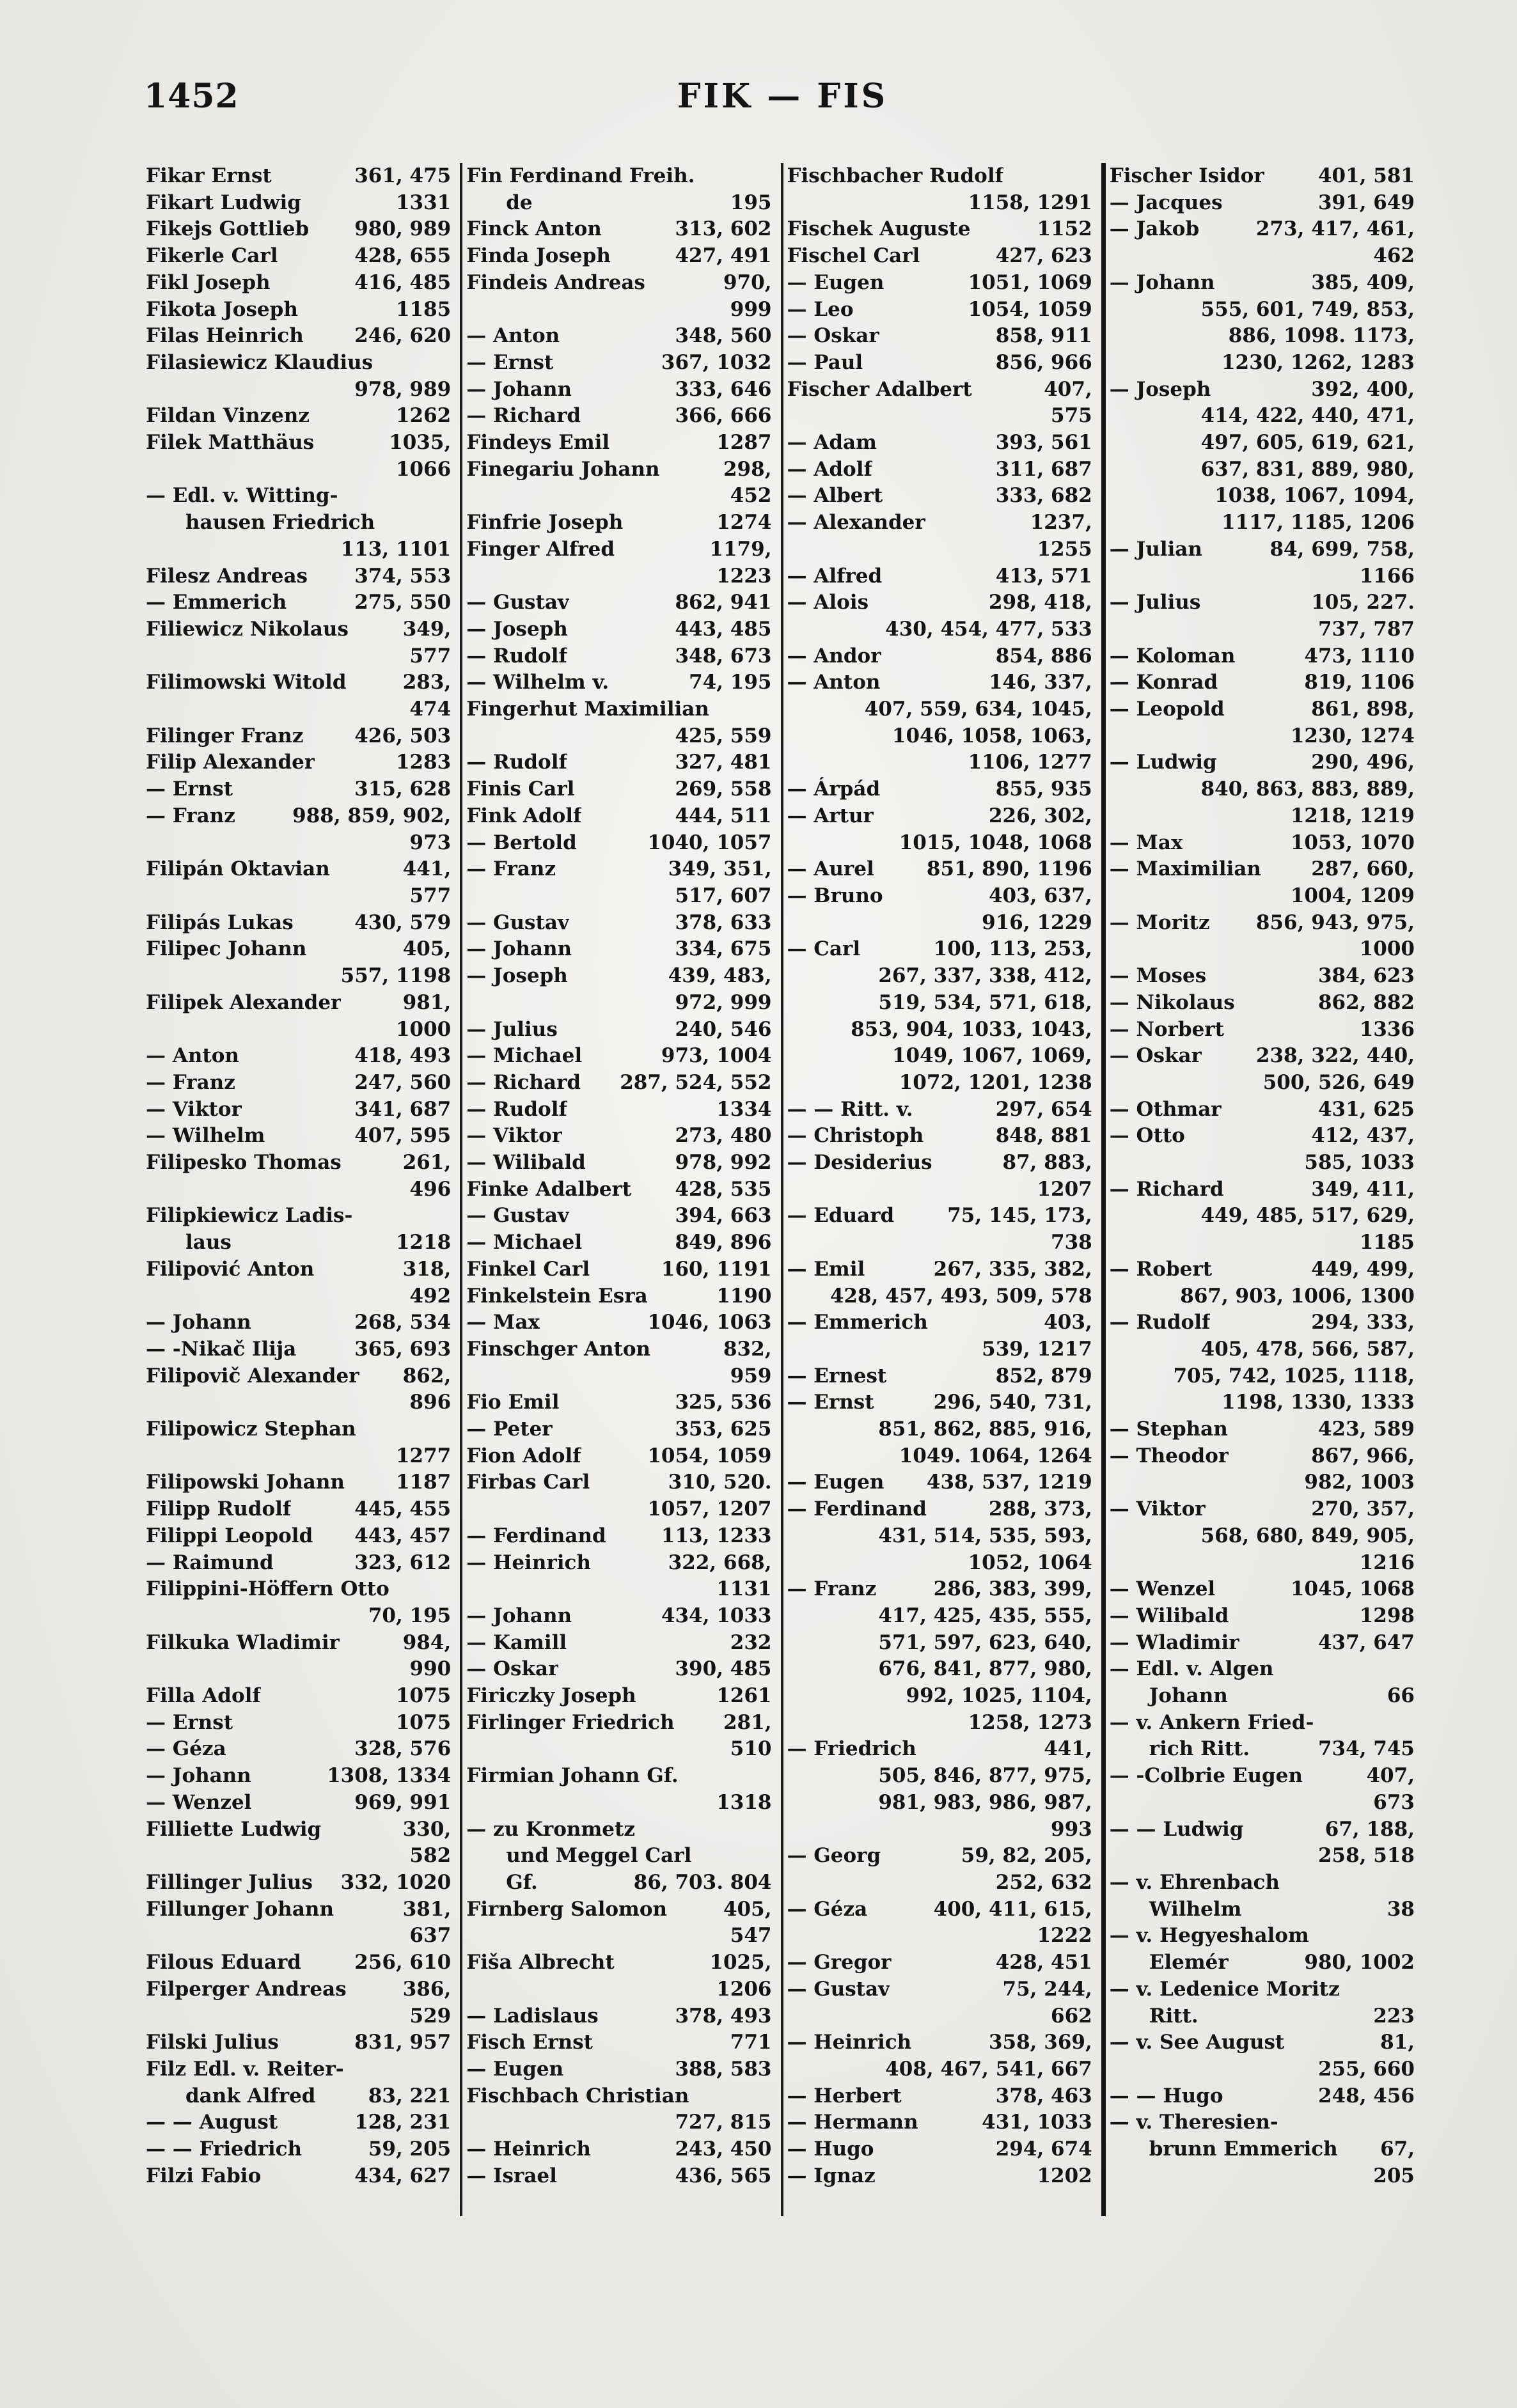  What do you see at coordinates (716, 362) in the screenshot?
I see `entry-page-numbers: 367, 1032` at bounding box center [716, 362].